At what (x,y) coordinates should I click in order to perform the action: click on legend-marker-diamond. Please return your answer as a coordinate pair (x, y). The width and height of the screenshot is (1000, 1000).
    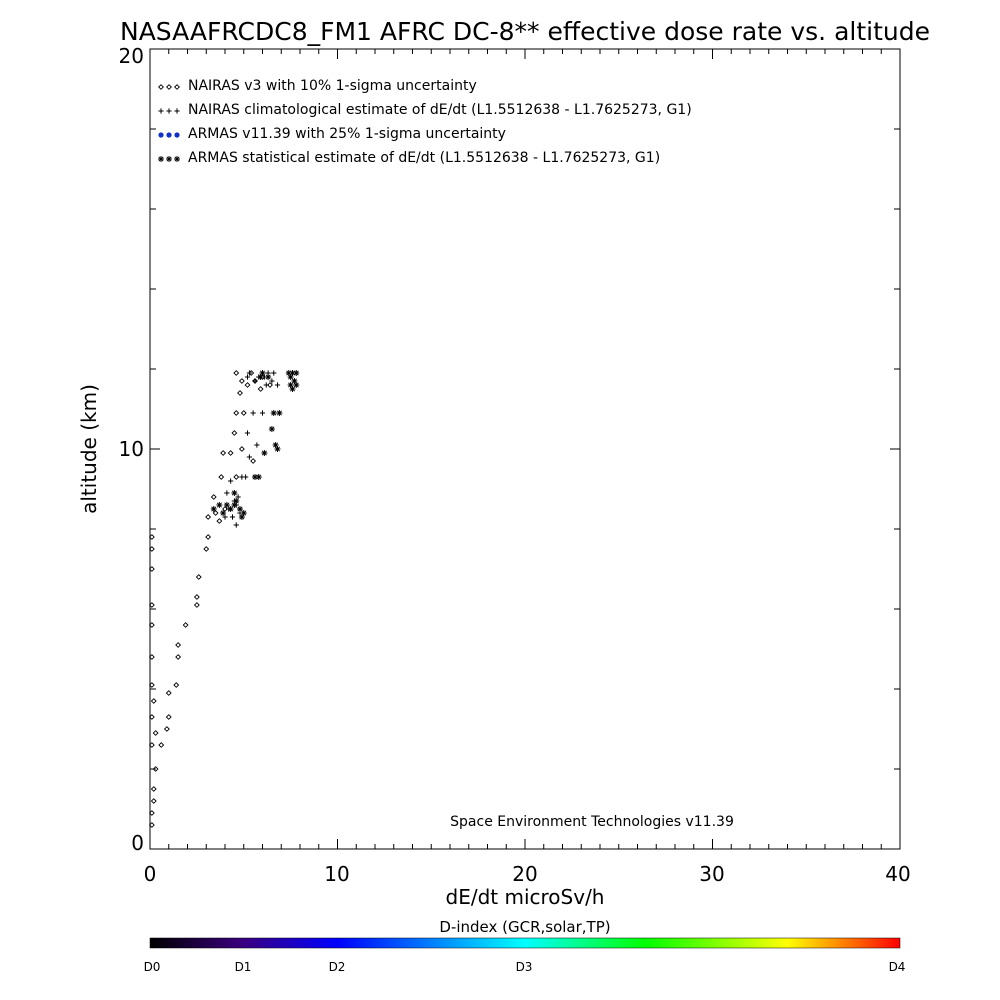
    Looking at the image, I should click on (169, 87).